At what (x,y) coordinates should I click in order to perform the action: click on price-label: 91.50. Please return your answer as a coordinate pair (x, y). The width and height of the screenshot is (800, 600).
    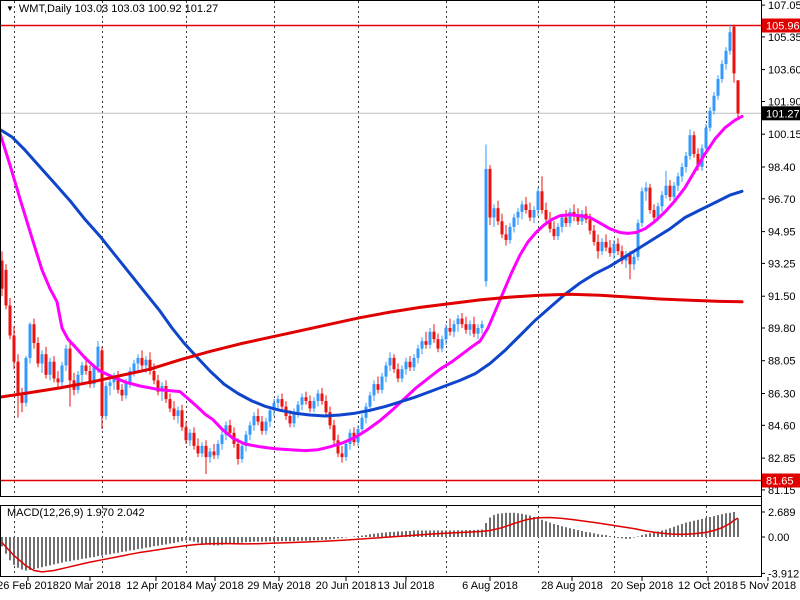
    Looking at the image, I should click on (782, 297).